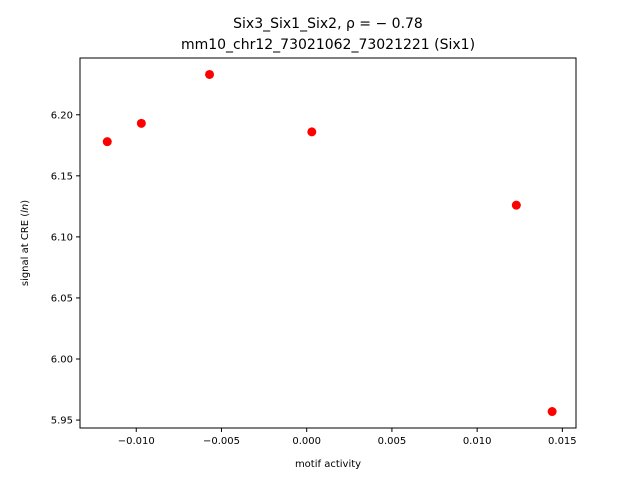 The width and height of the screenshot is (640, 484). I want to click on x-tick-label: −0.005, so click(221, 441).